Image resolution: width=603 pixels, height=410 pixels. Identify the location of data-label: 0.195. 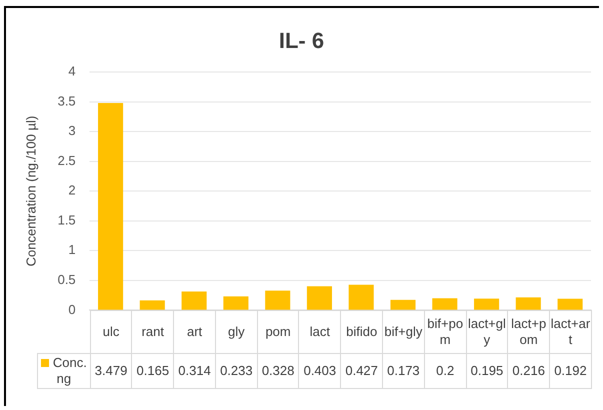
(487, 371).